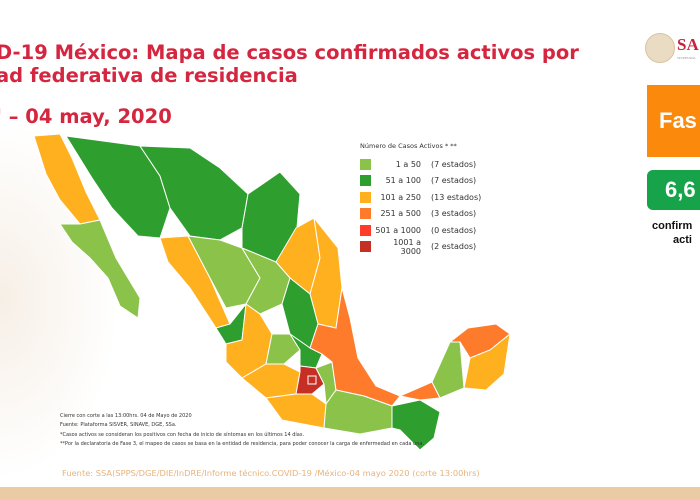 Image resolution: width=700 pixels, height=500 pixels. Describe the element at coordinates (283, 349) in the screenshot. I see `state-guanajuato` at that location.